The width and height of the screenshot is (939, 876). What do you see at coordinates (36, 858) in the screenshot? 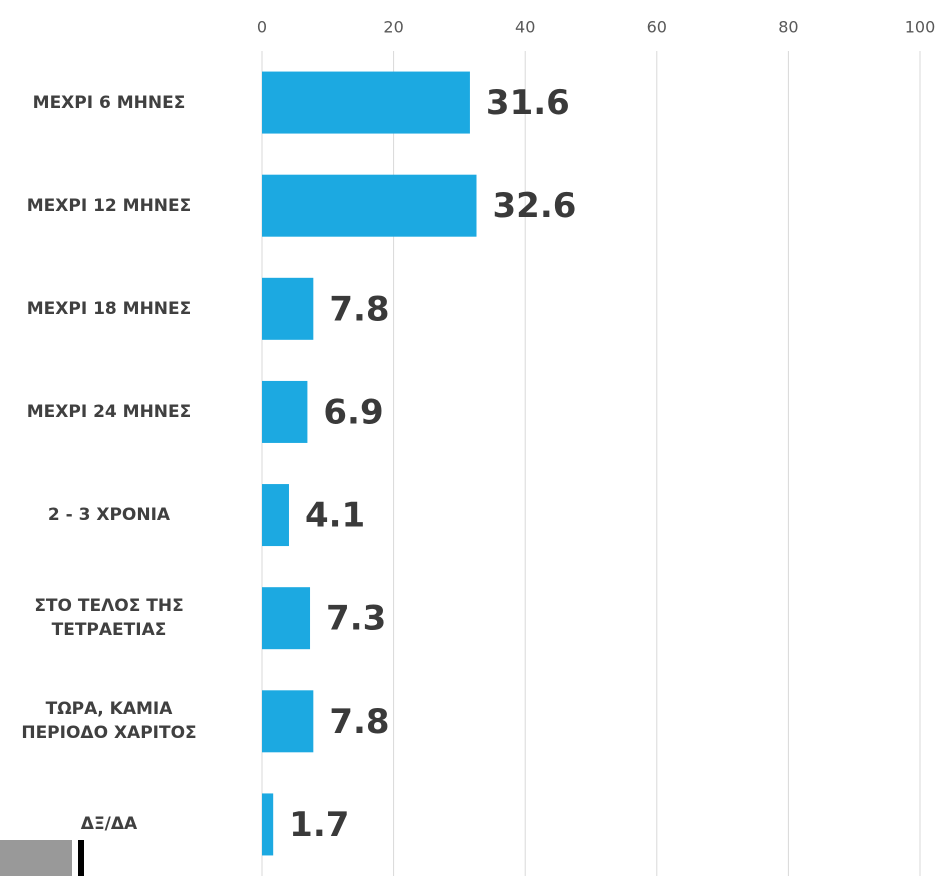
I see `artifact-block` at bounding box center [36, 858].